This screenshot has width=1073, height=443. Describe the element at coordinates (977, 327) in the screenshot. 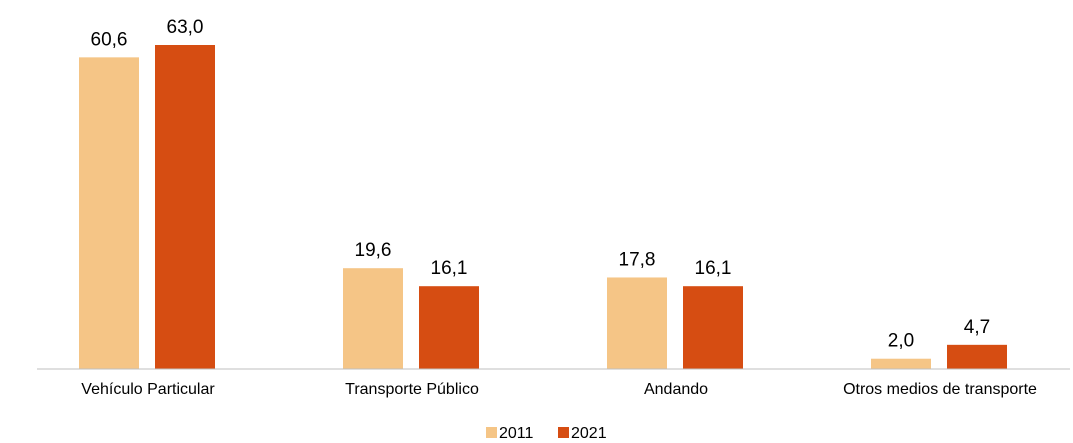

I see `data-label: 4,7` at that location.